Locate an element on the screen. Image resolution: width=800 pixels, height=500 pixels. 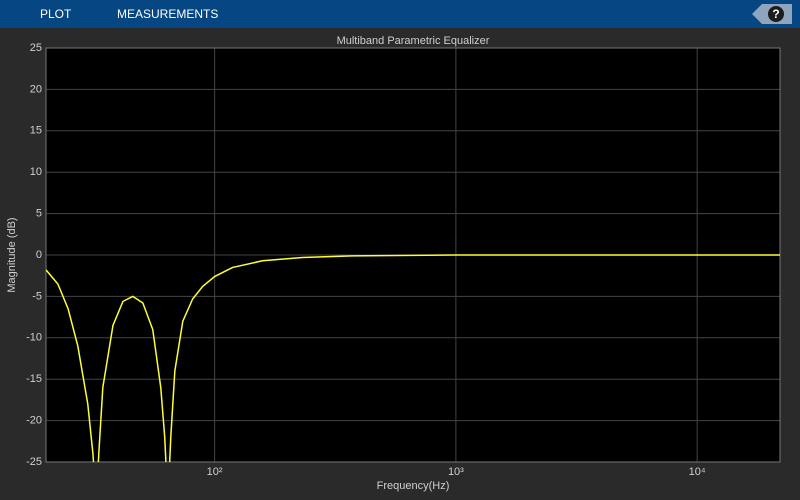
y-tick-label: 20 is located at coordinates (36, 89).